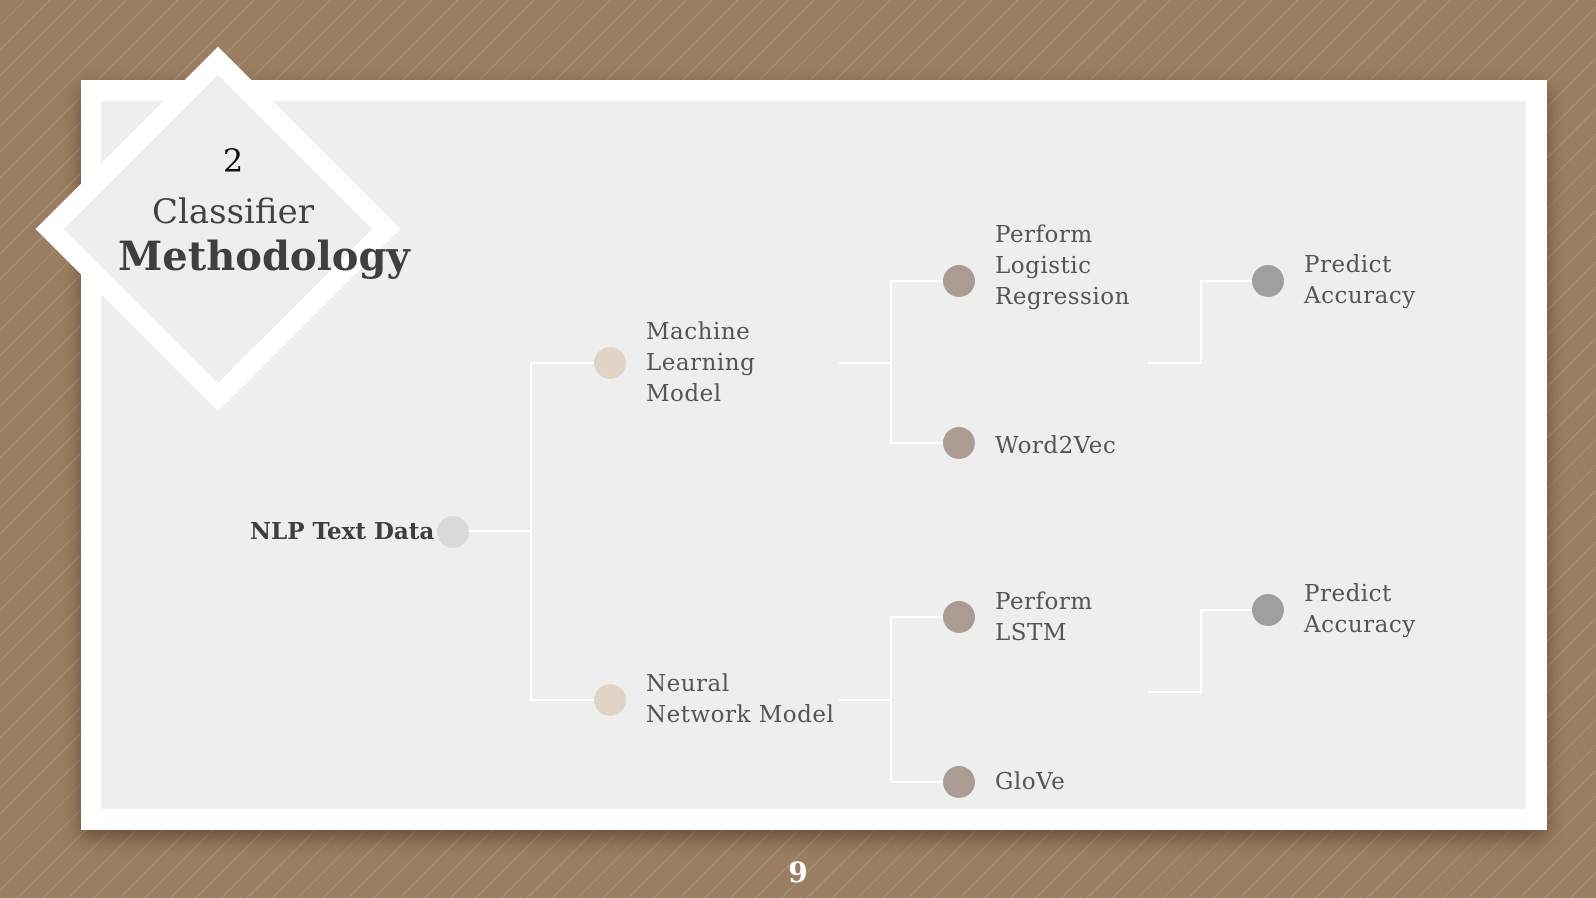  Describe the element at coordinates (1268, 610) in the screenshot. I see `lstm-accuracy-node-dot` at that location.